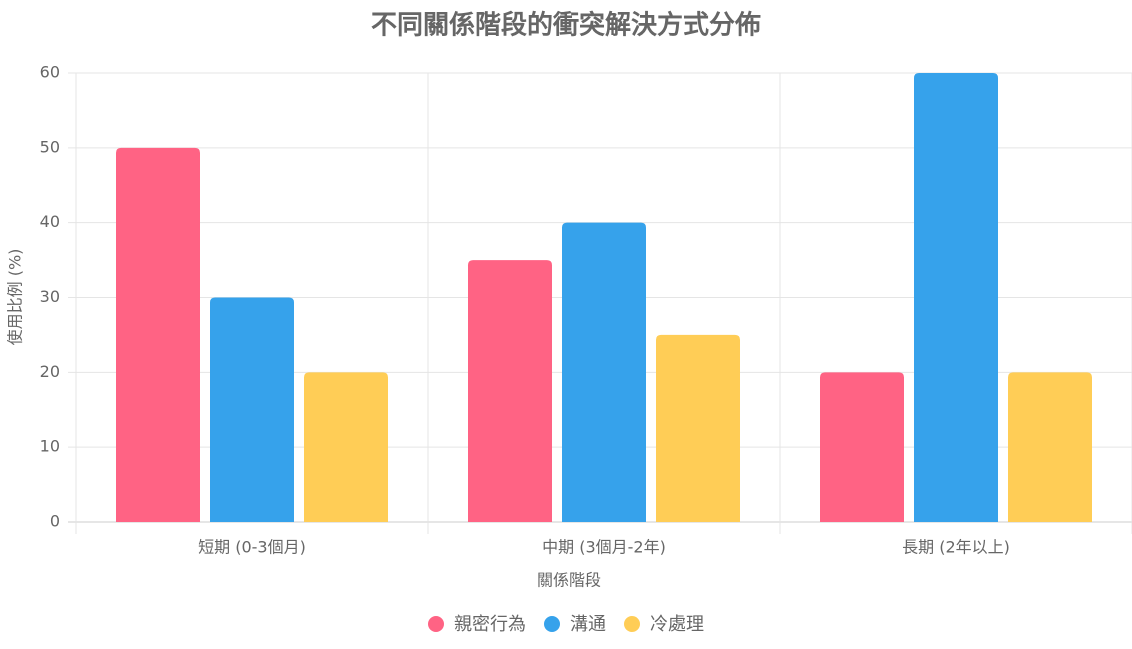 The width and height of the screenshot is (1132, 649). I want to click on y-tick-label: 30, so click(50, 296).